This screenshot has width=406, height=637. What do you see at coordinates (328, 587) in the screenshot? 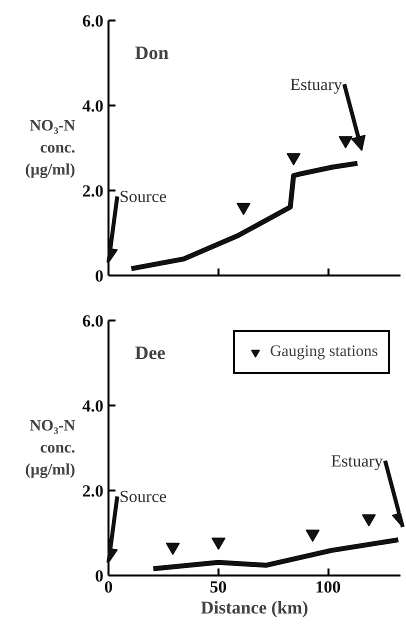
I see `x-tick-label: 100` at bounding box center [328, 587].